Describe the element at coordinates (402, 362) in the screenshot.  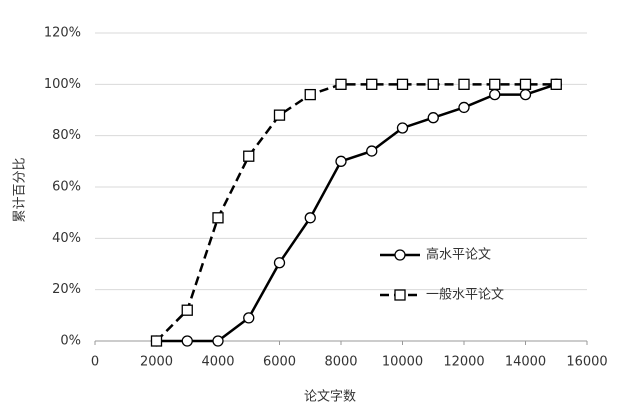
I see `x-tick-label: 10000` at that location.